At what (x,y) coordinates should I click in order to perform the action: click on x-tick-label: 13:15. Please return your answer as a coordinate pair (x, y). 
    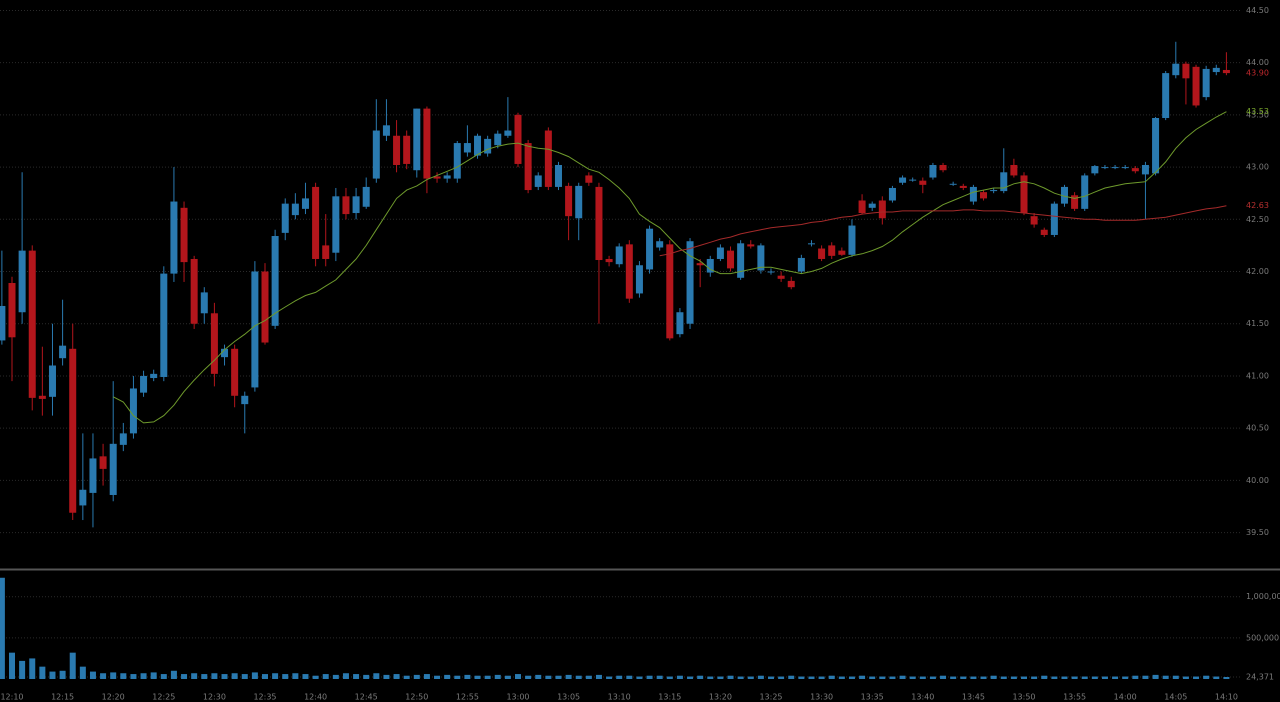
    Looking at the image, I should click on (669, 697).